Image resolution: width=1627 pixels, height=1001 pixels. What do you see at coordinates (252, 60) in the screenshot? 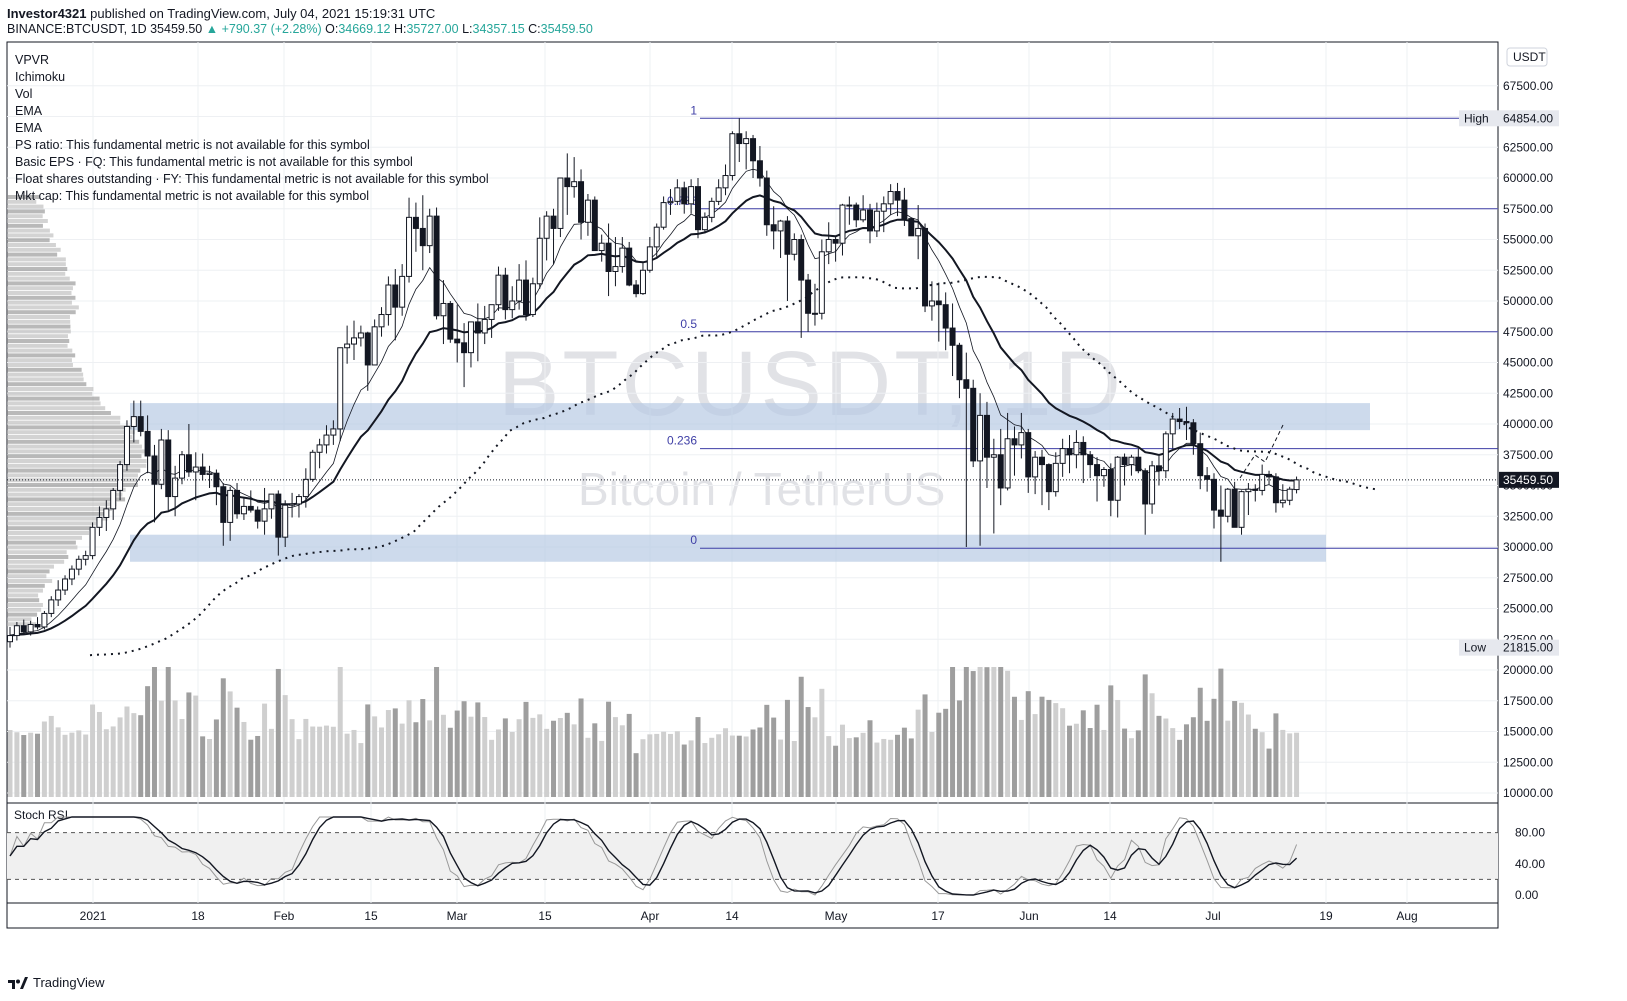
I see `indicator-item: VPVR` at bounding box center [252, 60].